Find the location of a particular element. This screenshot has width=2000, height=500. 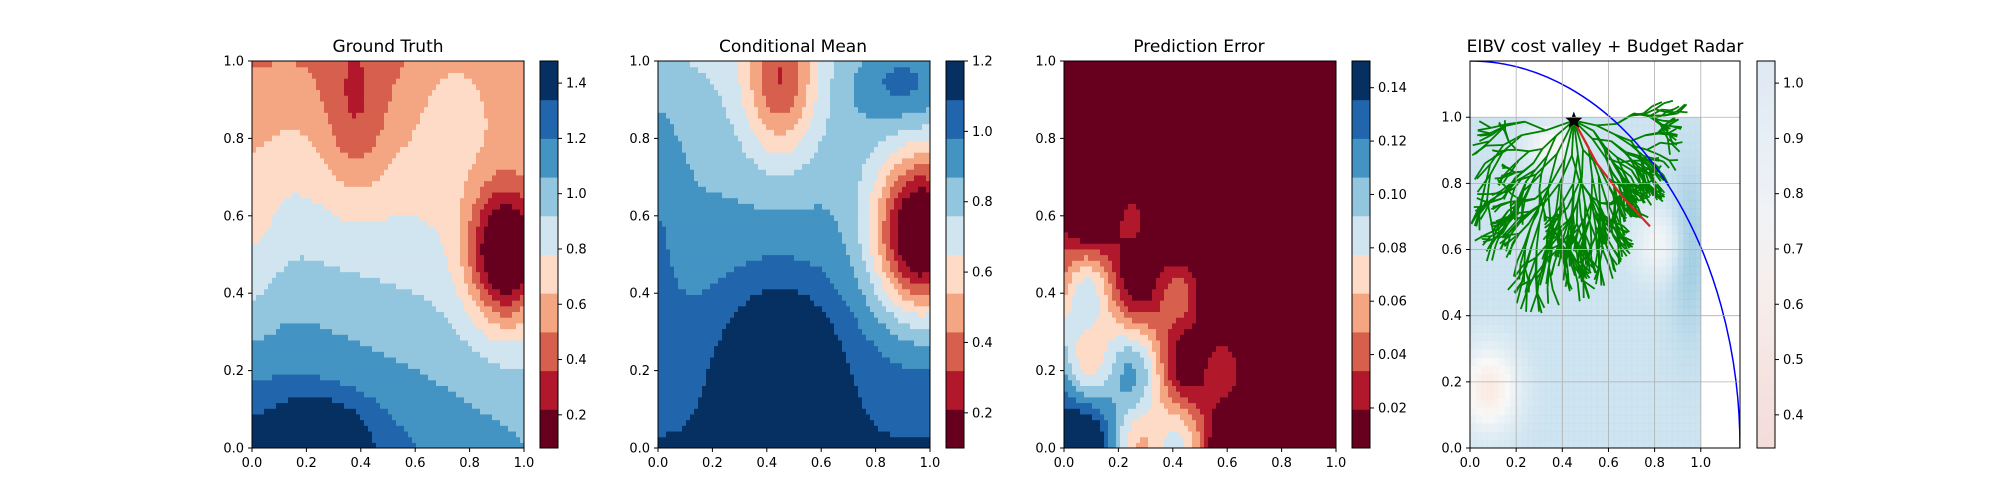

colorbar-level is located at coordinates (549, 197).